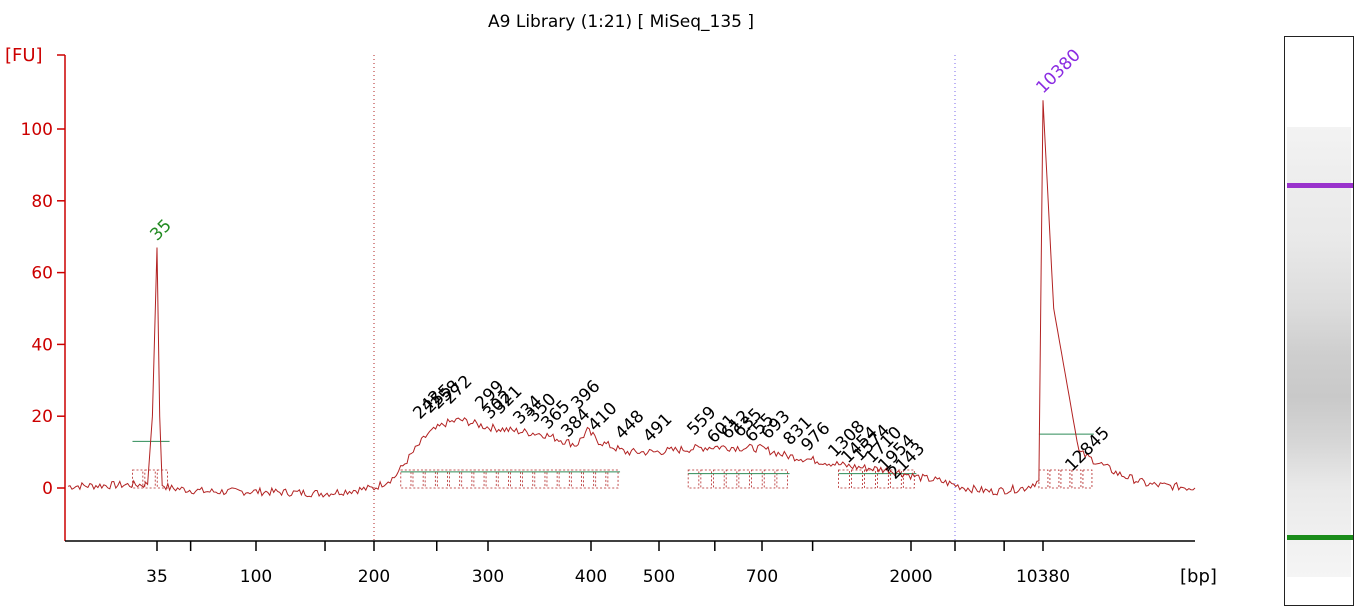 Image resolution: width=1355 pixels, height=609 pixels. What do you see at coordinates (488, 577) in the screenshot?
I see `x-tick-label: 300` at bounding box center [488, 577].